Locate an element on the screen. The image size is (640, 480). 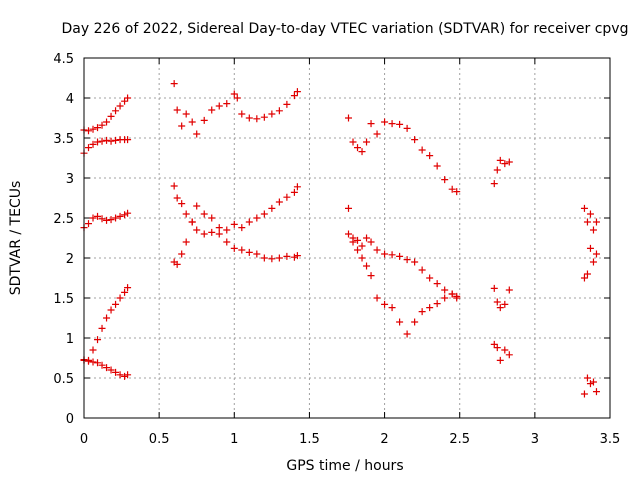
x-tick-label: 3.5 is located at coordinates (610, 439).